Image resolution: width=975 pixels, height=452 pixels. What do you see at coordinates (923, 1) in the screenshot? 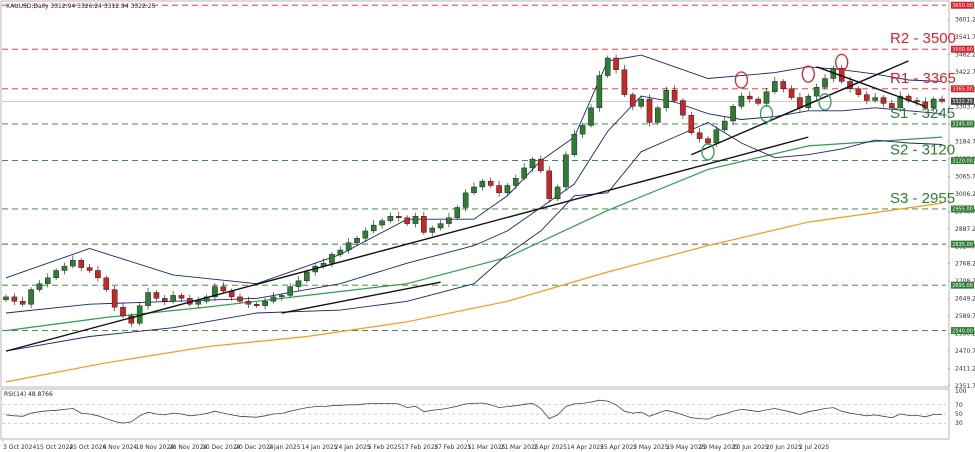
I see `level-label-0: R3 - 3650` at bounding box center [923, 1].